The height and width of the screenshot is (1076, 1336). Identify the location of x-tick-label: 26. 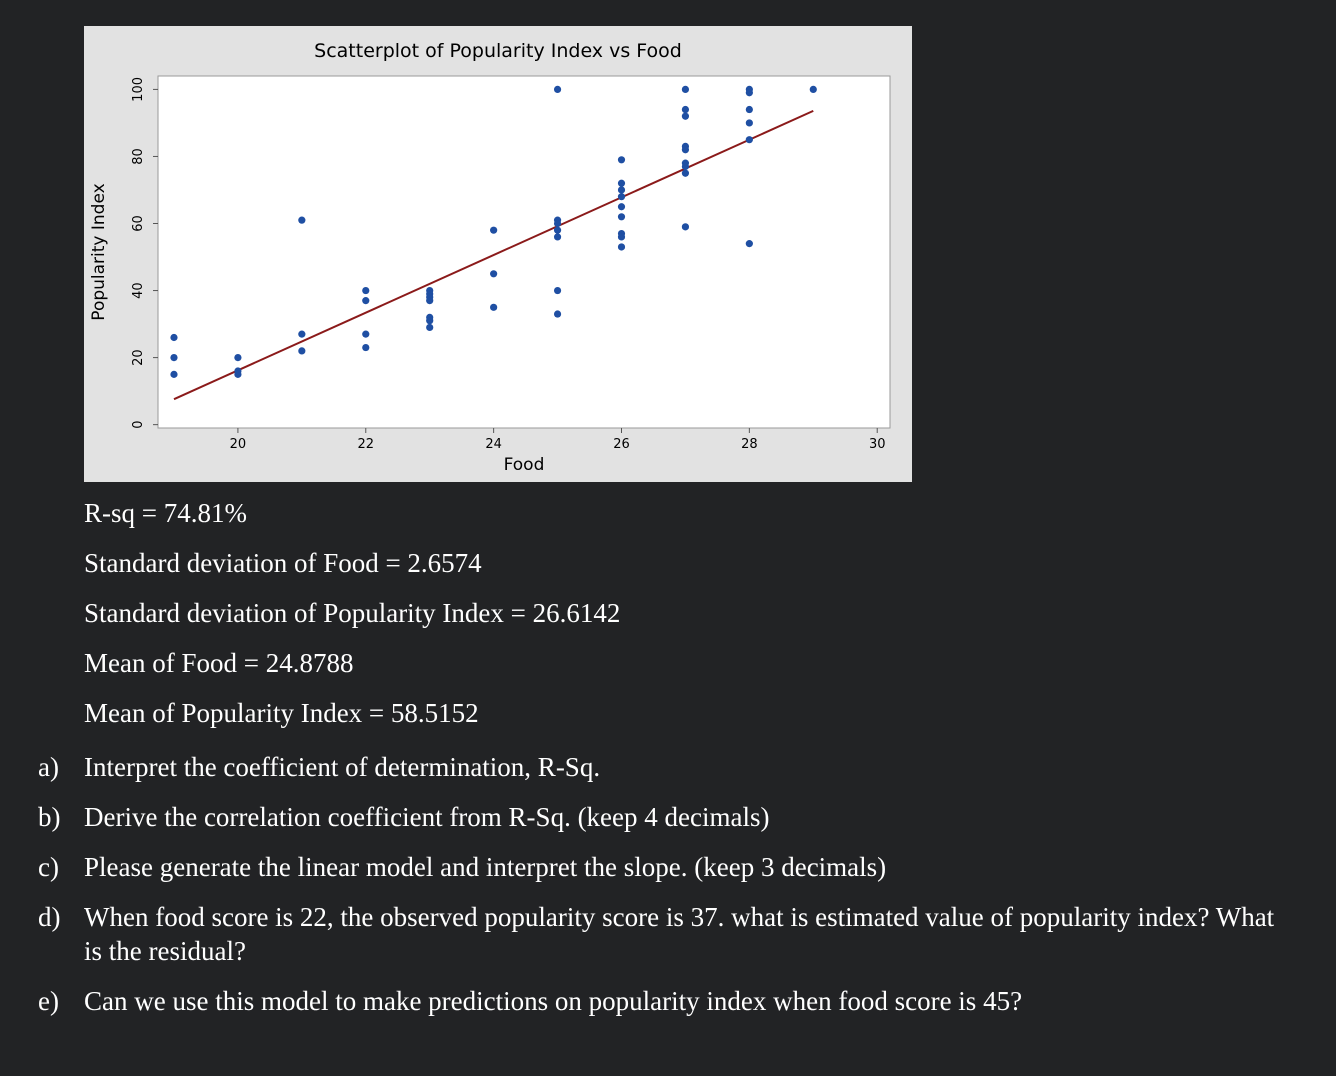
(621, 444).